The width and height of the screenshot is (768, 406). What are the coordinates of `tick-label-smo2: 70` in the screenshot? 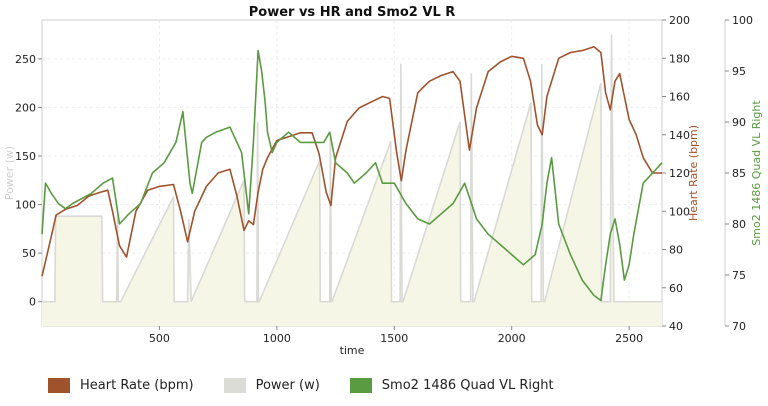 It's located at (739, 326).